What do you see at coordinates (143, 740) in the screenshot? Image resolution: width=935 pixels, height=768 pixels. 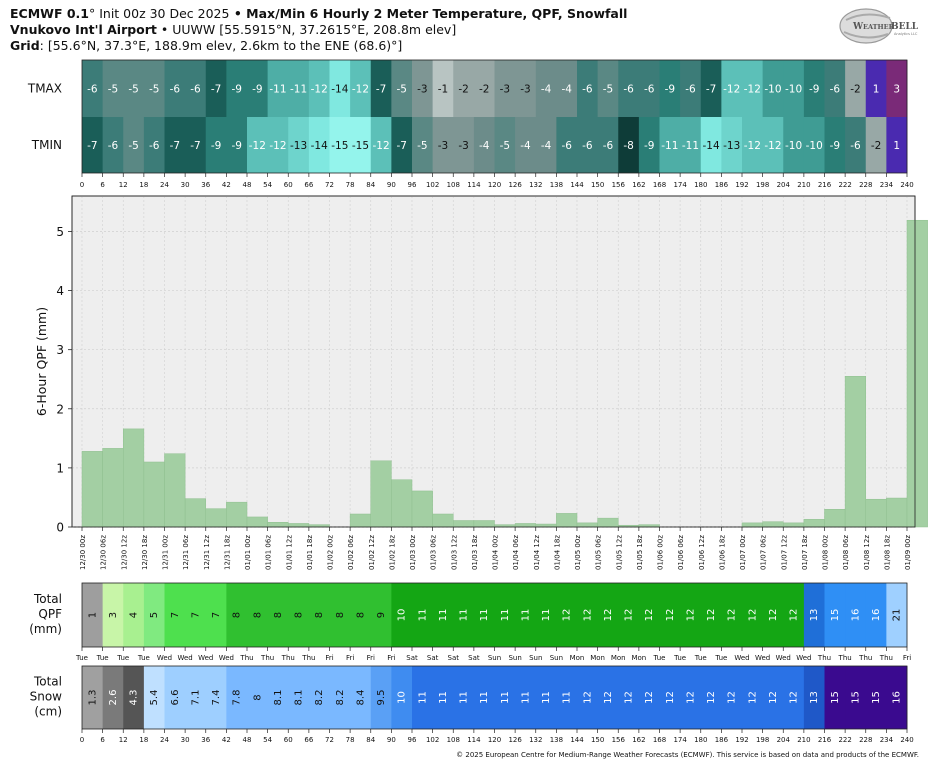 I see `snow-hour-tick-label: 18` at bounding box center [143, 740].